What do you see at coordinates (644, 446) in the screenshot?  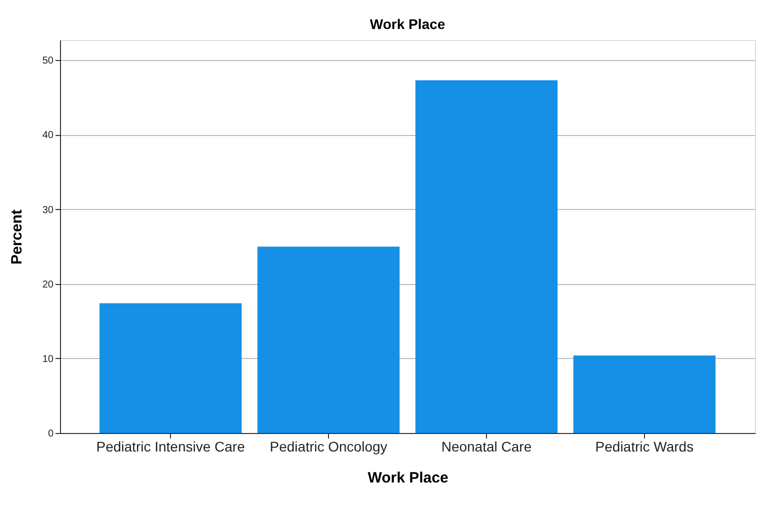 I see `x-tick-label: Pediatric Wards` at bounding box center [644, 446].